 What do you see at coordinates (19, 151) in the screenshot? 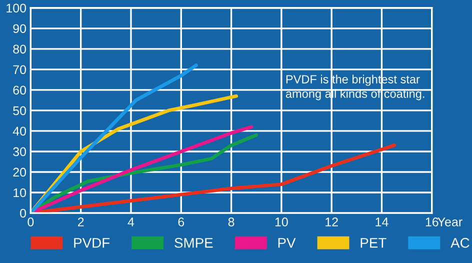
I see `y-tick-label: 30` at bounding box center [19, 151].